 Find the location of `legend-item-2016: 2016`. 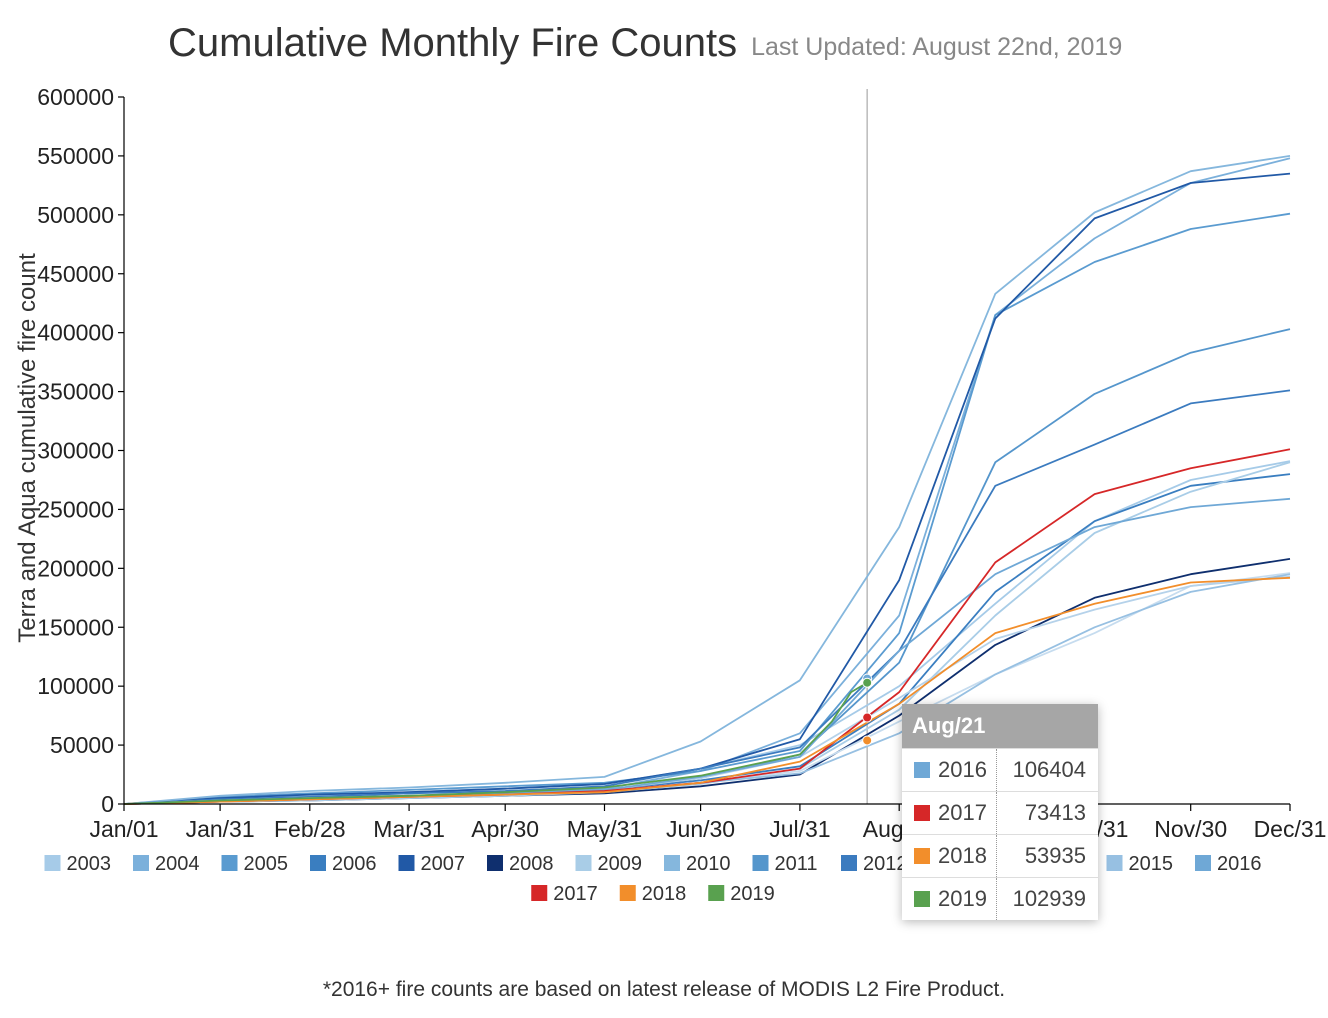

legend-item-2016: 2016 is located at coordinates (1228, 864).